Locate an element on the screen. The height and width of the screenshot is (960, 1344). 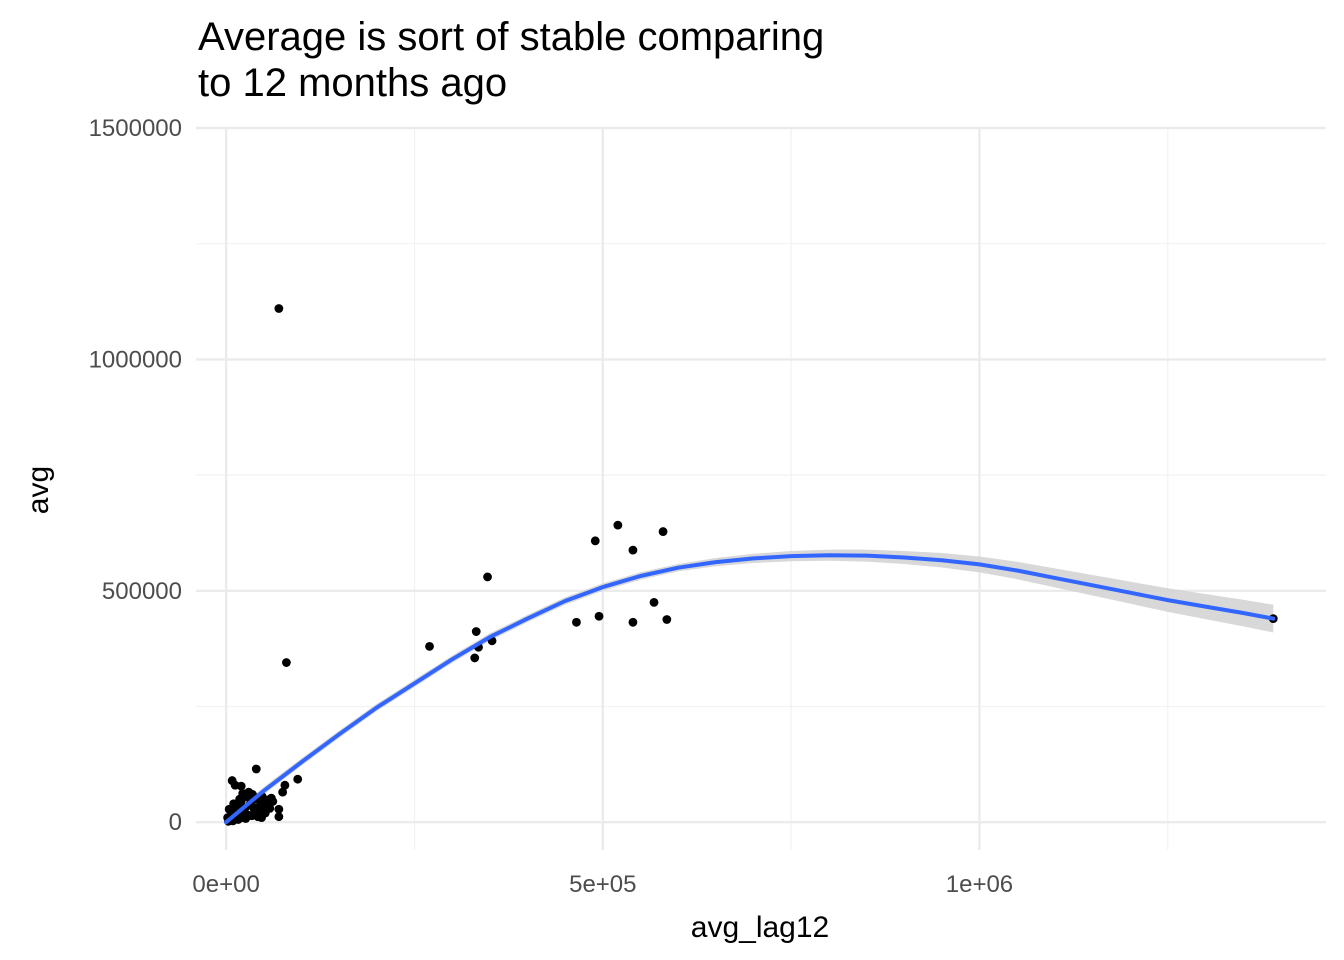
x-tick-label-0: 0e+00 is located at coordinates (225, 884).